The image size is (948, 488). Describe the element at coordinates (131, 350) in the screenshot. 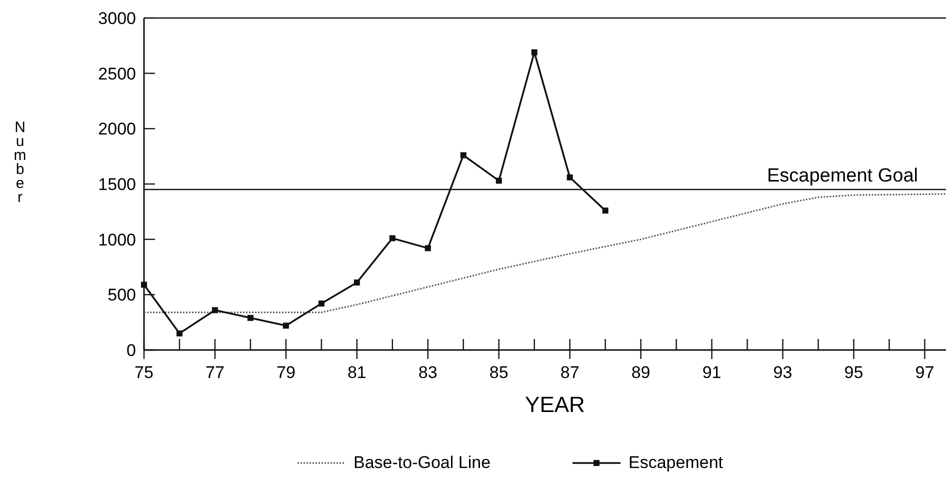

I see `y-tick-label: 0` at that location.